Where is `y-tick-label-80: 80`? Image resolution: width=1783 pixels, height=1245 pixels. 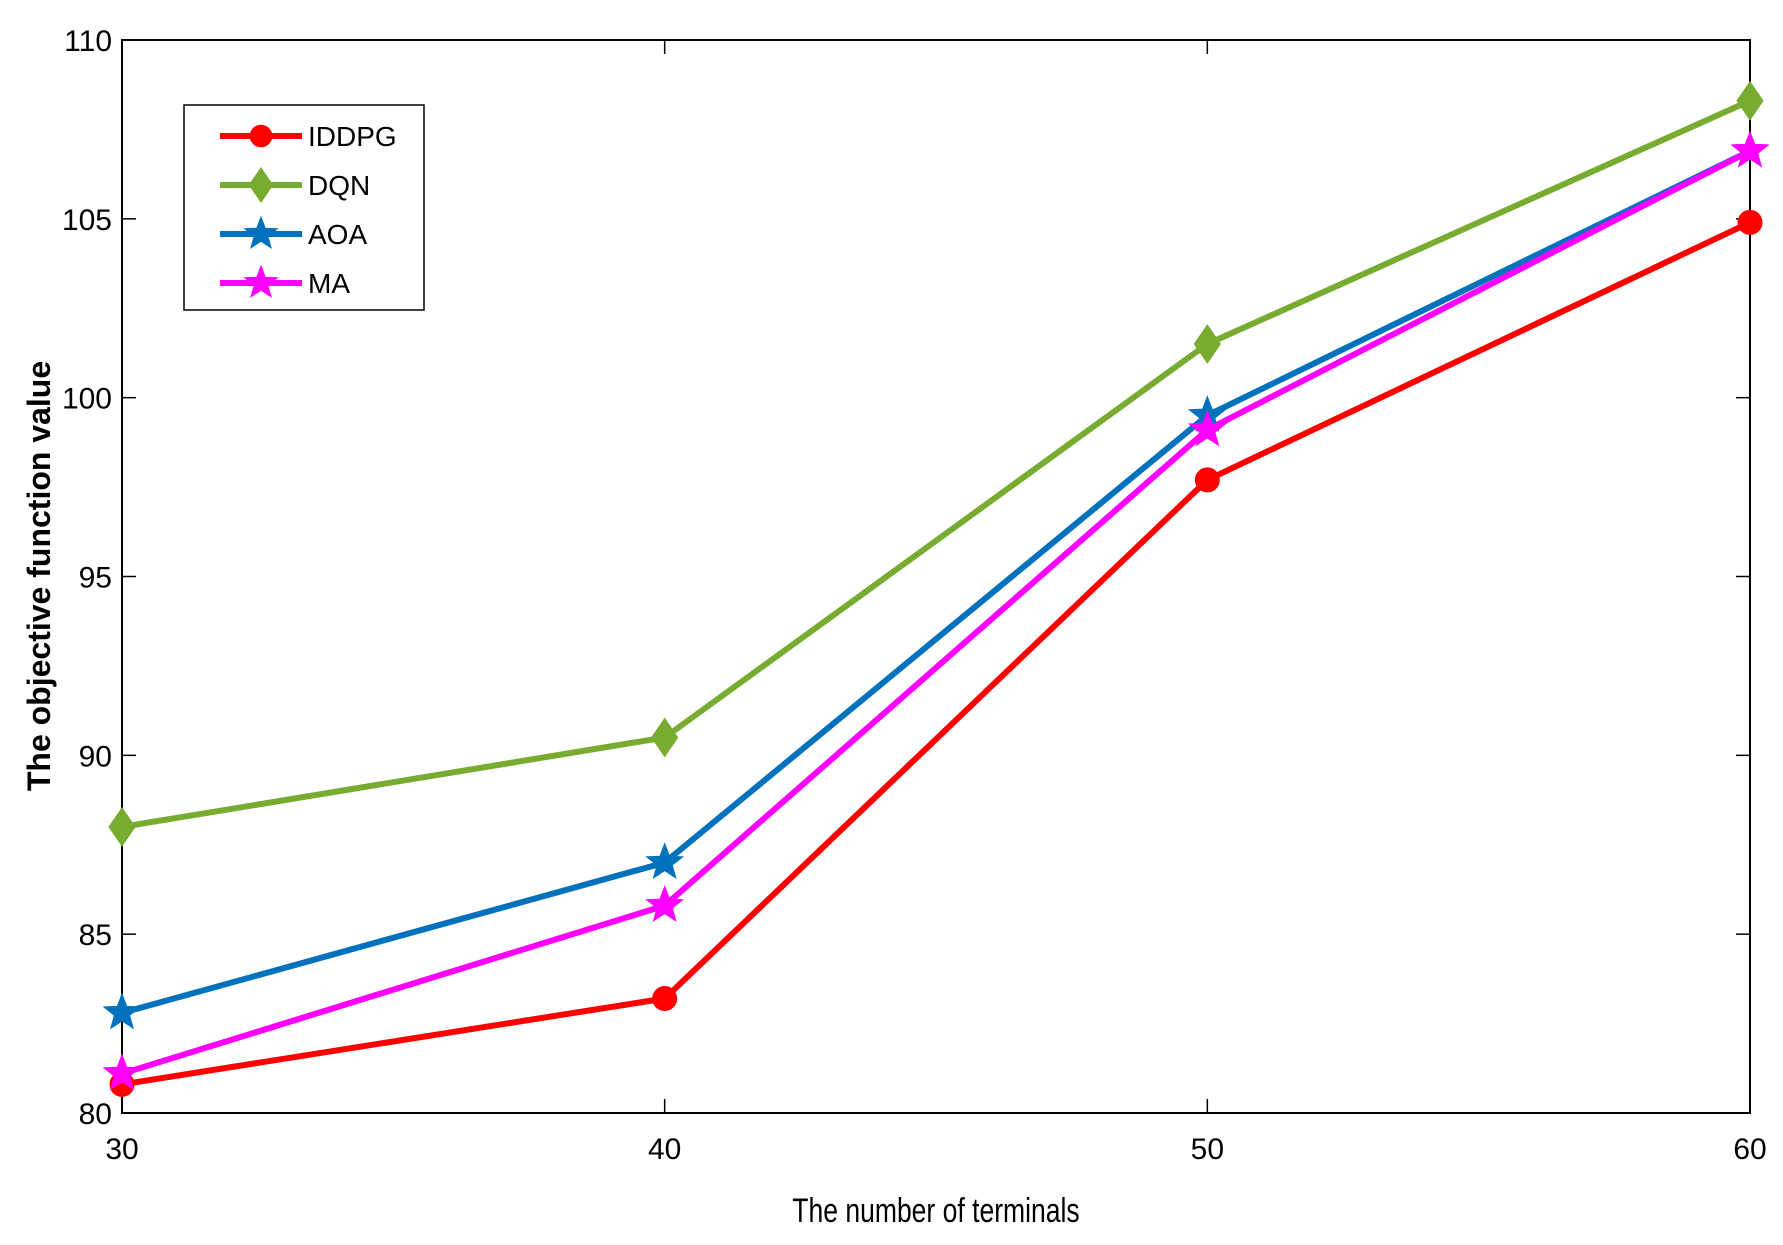 y-tick-label-80: 80 is located at coordinates (95, 1114).